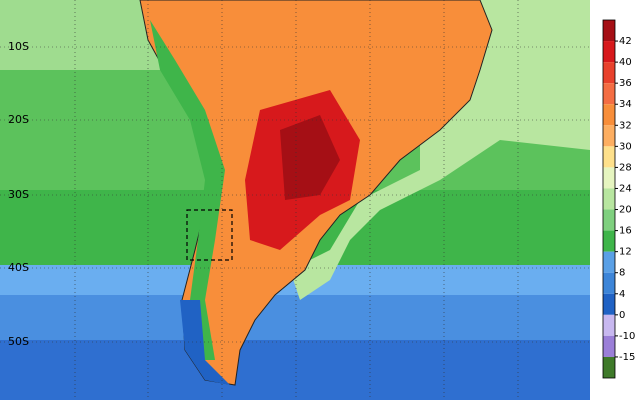  I want to click on lat-label: 40S, so click(18, 267).